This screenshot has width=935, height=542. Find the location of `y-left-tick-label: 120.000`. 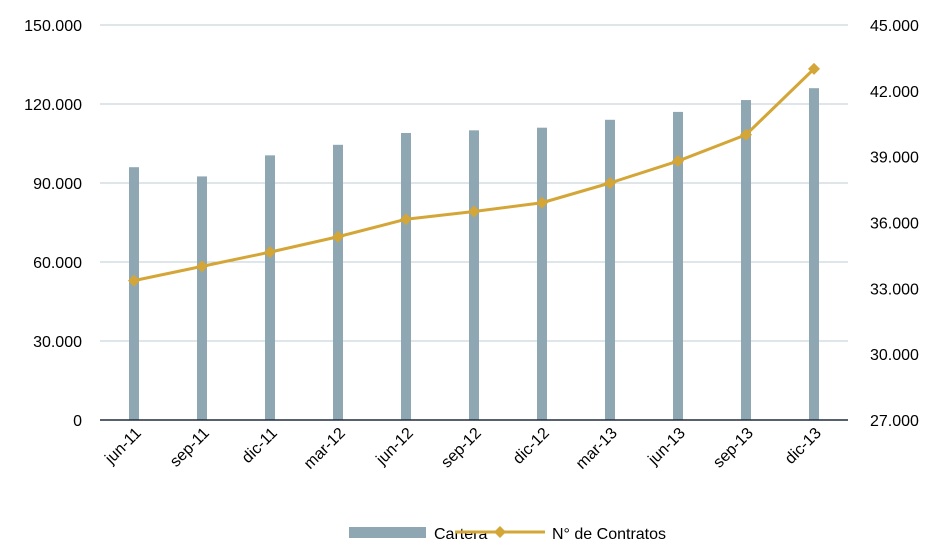

y-left-tick-label: 120.000 is located at coordinates (53, 105).